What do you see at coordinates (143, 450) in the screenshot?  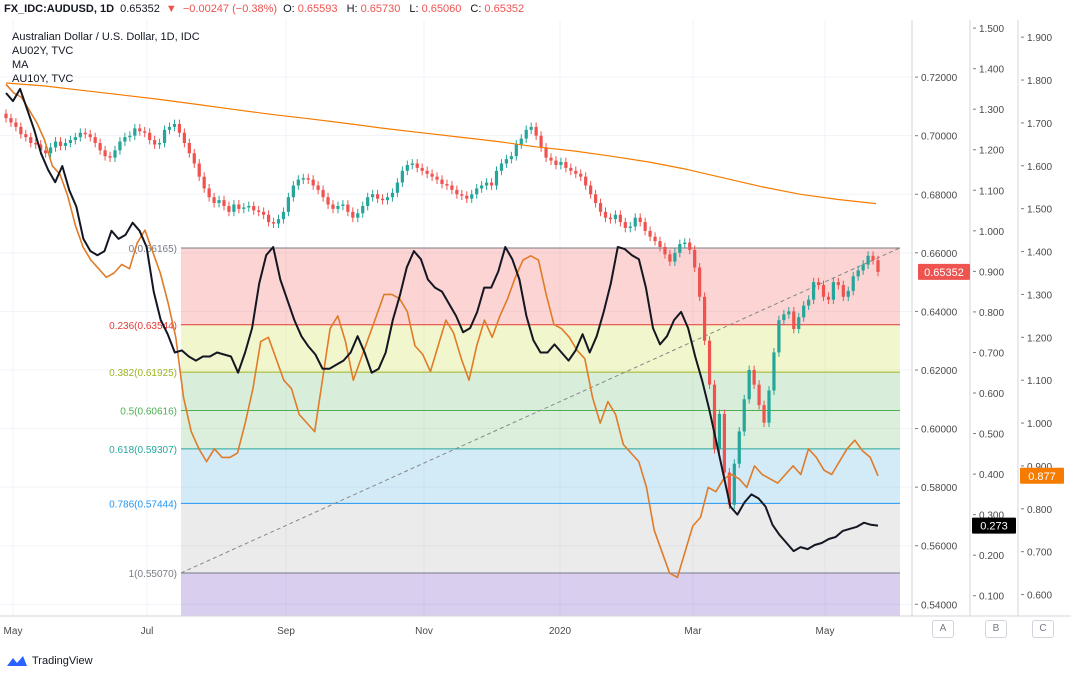 I see `fib-level-label: 0.618(0.59307)` at bounding box center [143, 450].